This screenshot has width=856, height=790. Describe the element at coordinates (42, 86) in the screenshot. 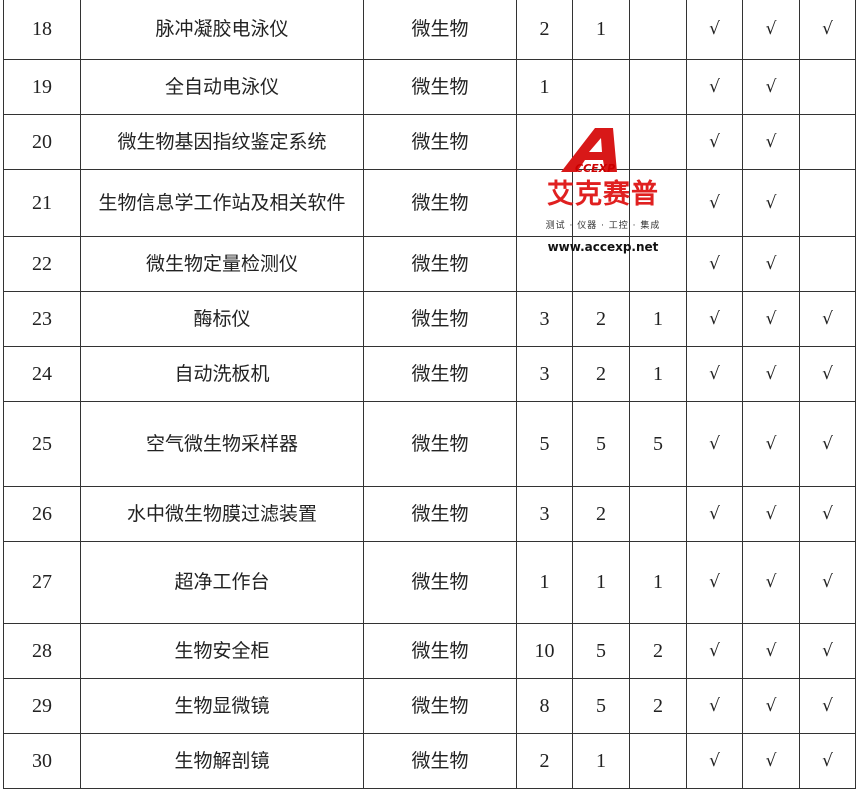

I see `cell-no: 19` at that location.